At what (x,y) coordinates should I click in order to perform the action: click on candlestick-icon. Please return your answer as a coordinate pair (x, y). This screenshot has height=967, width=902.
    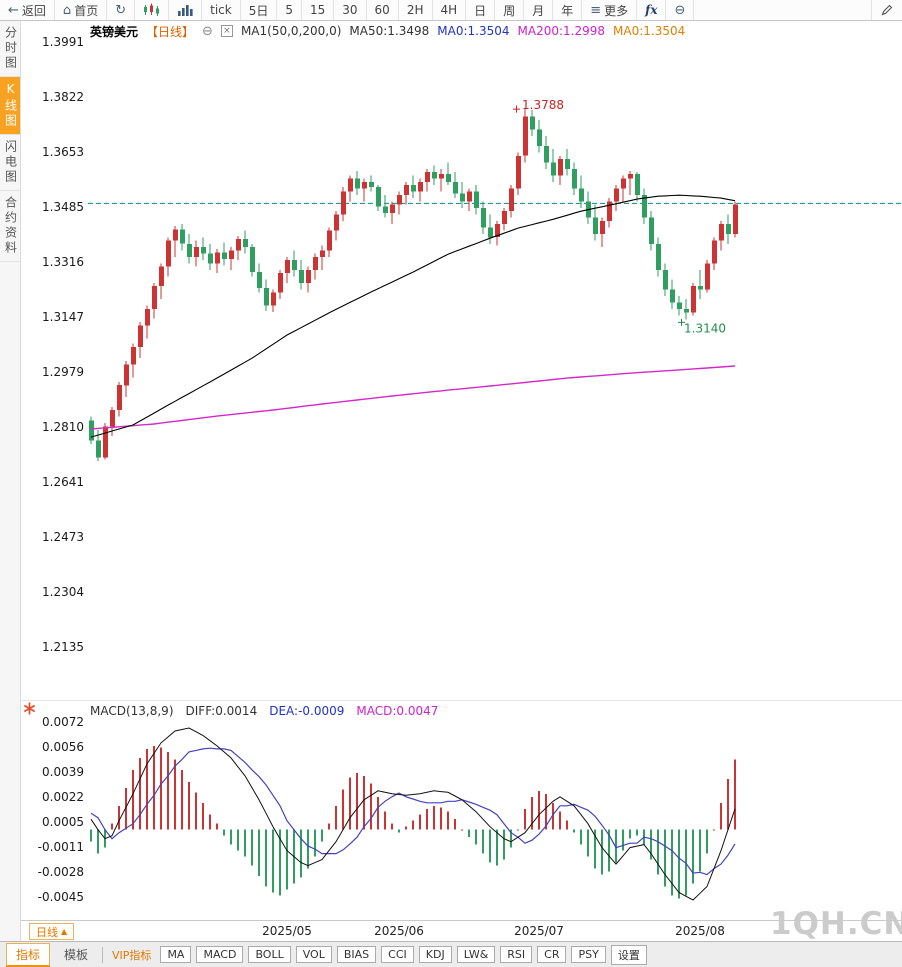
    Looking at the image, I should click on (152, 9).